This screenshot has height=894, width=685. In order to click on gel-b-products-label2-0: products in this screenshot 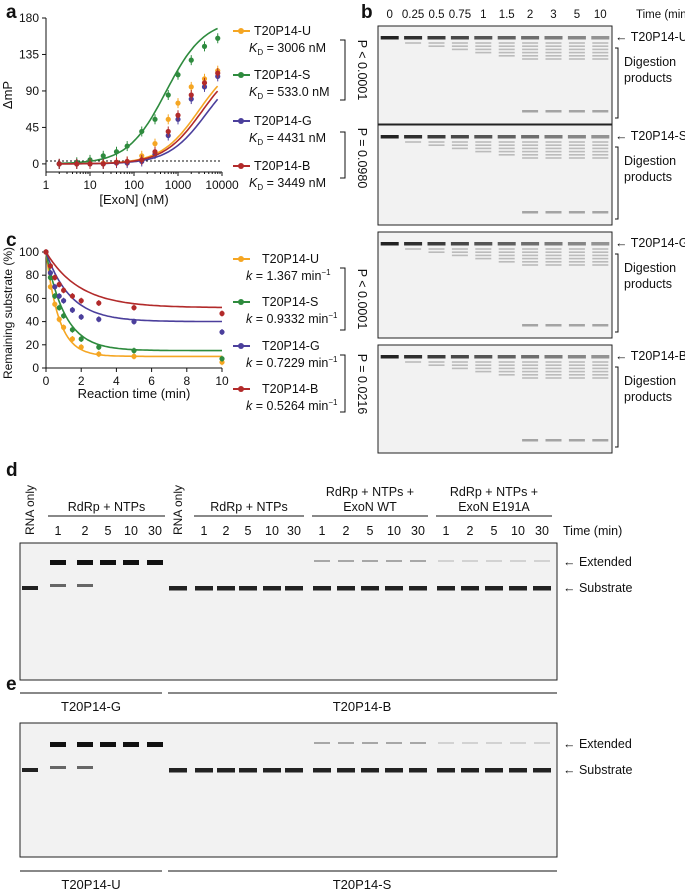, I will do `click(648, 78)`.